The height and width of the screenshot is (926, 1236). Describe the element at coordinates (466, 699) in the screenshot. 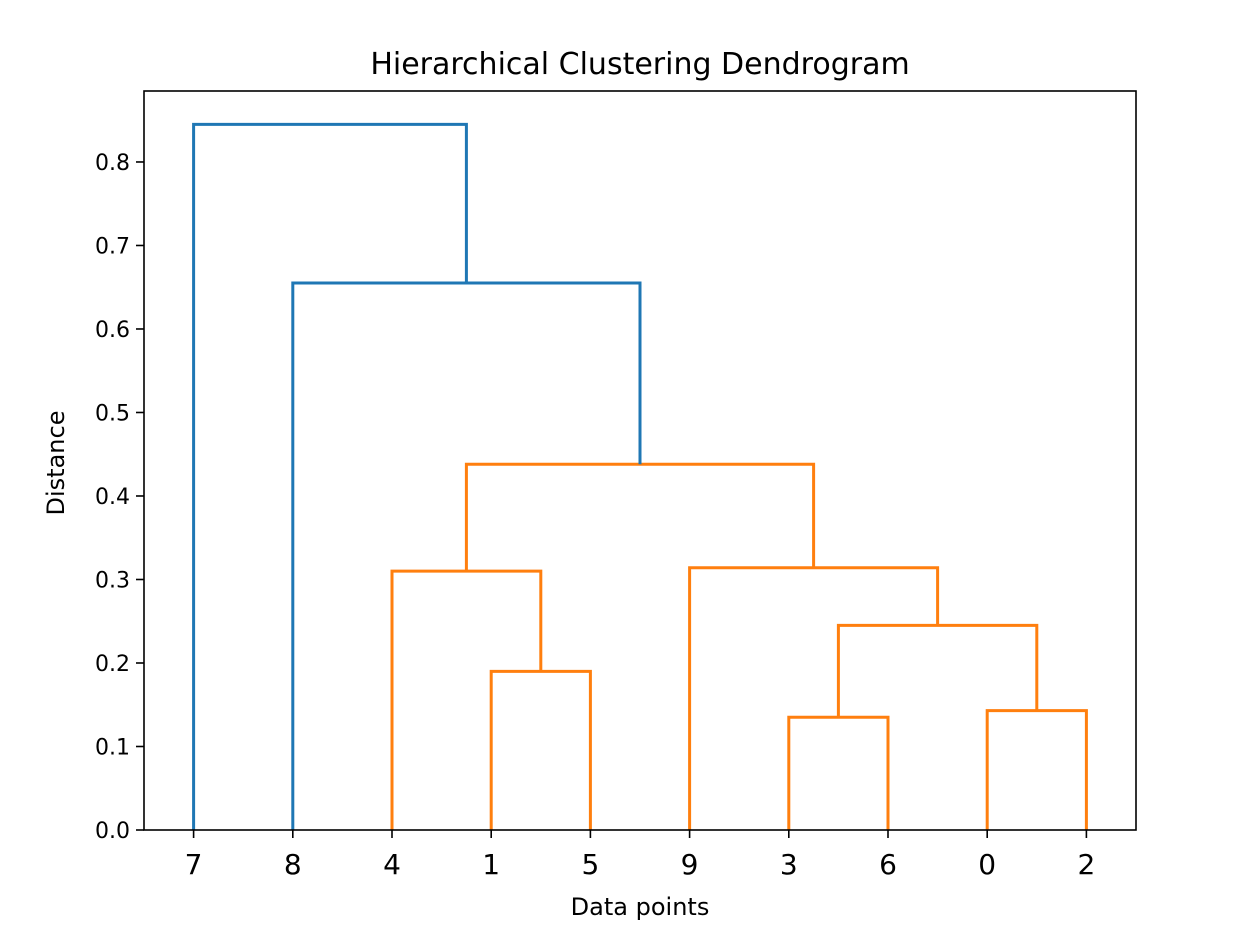

I see `dendrogram-link-4--1-5` at that location.